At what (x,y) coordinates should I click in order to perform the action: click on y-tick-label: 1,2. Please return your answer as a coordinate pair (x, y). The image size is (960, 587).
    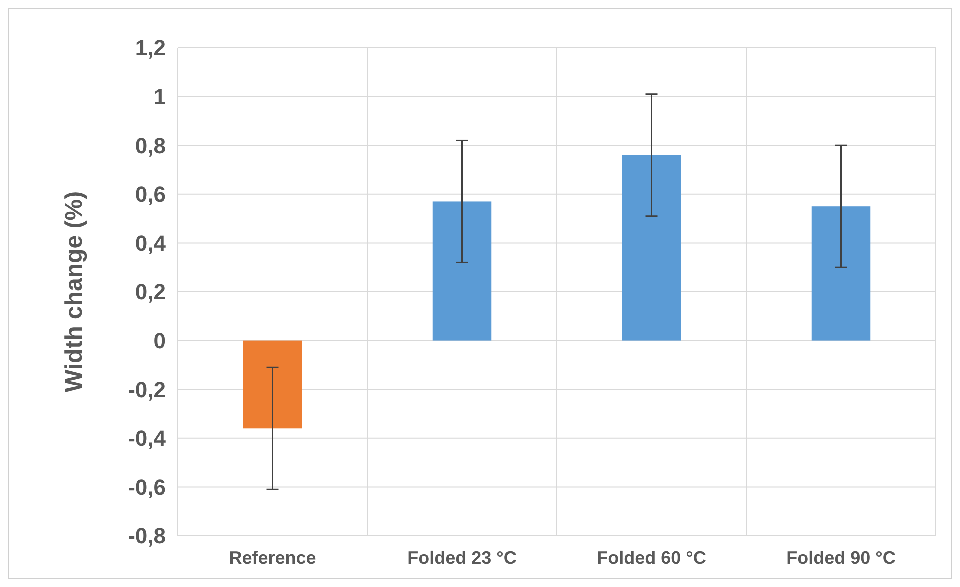
    Looking at the image, I should click on (150, 48).